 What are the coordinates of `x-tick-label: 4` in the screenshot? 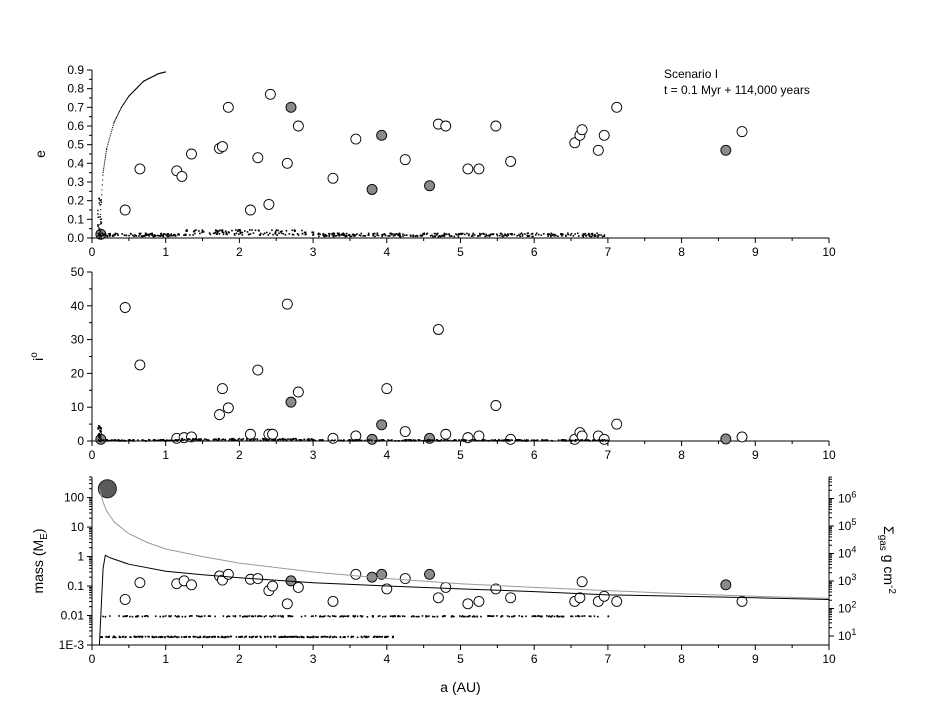 It's located at (386, 455).